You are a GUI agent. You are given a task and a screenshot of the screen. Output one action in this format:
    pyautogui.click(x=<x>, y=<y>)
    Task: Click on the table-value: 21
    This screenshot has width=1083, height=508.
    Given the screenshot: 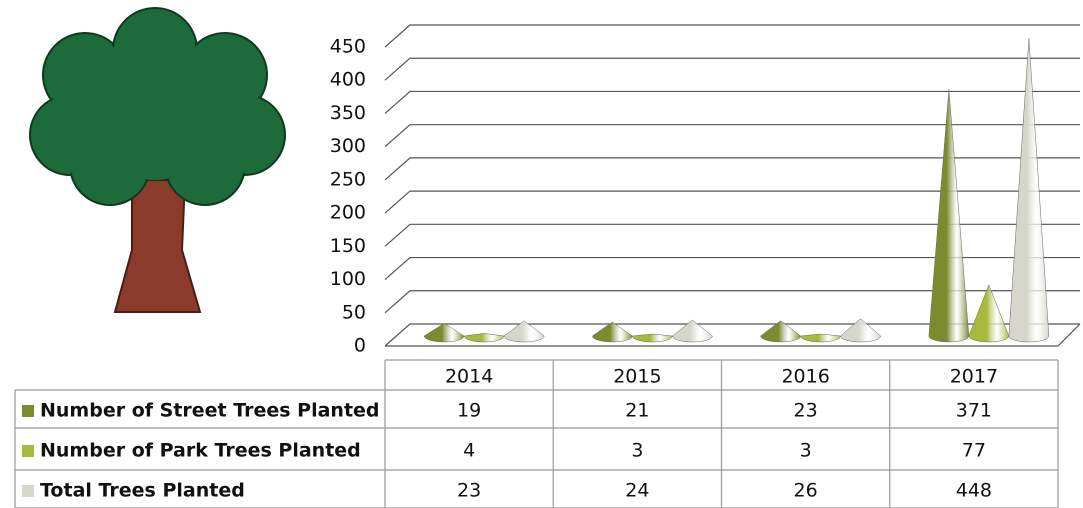 What is the action you would take?
    pyautogui.click(x=637, y=411)
    